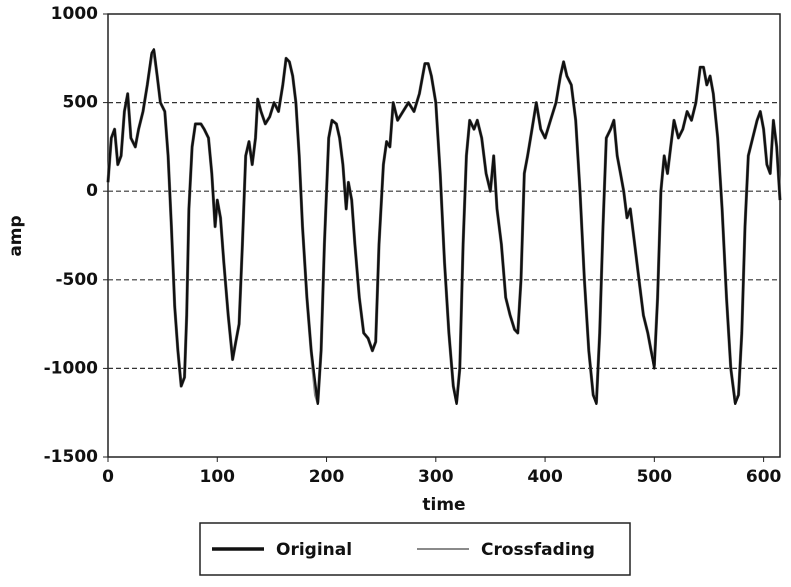 This screenshot has height=587, width=791. What do you see at coordinates (314, 550) in the screenshot?
I see `legend-label: Original` at bounding box center [314, 550].